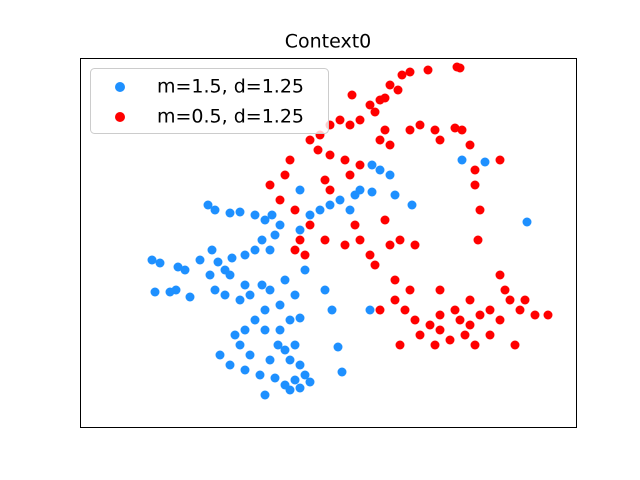  I want to click on legend-box, so click(209, 101).